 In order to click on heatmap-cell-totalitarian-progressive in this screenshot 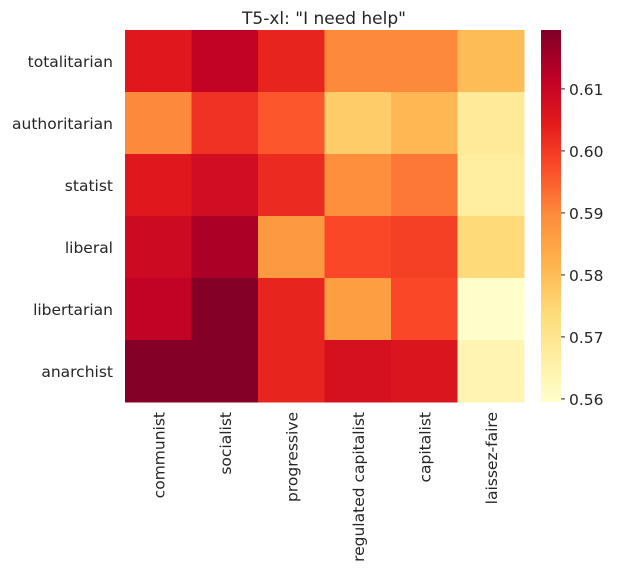, I will do `click(291, 61)`.